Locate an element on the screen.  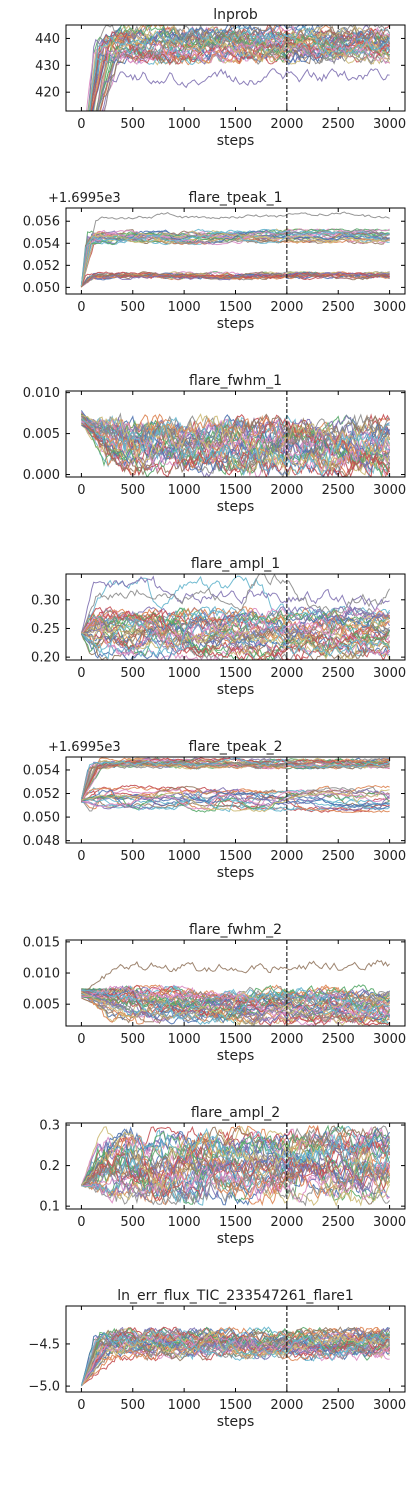
offset-label: +1.6995e3 is located at coordinates (84, 747).